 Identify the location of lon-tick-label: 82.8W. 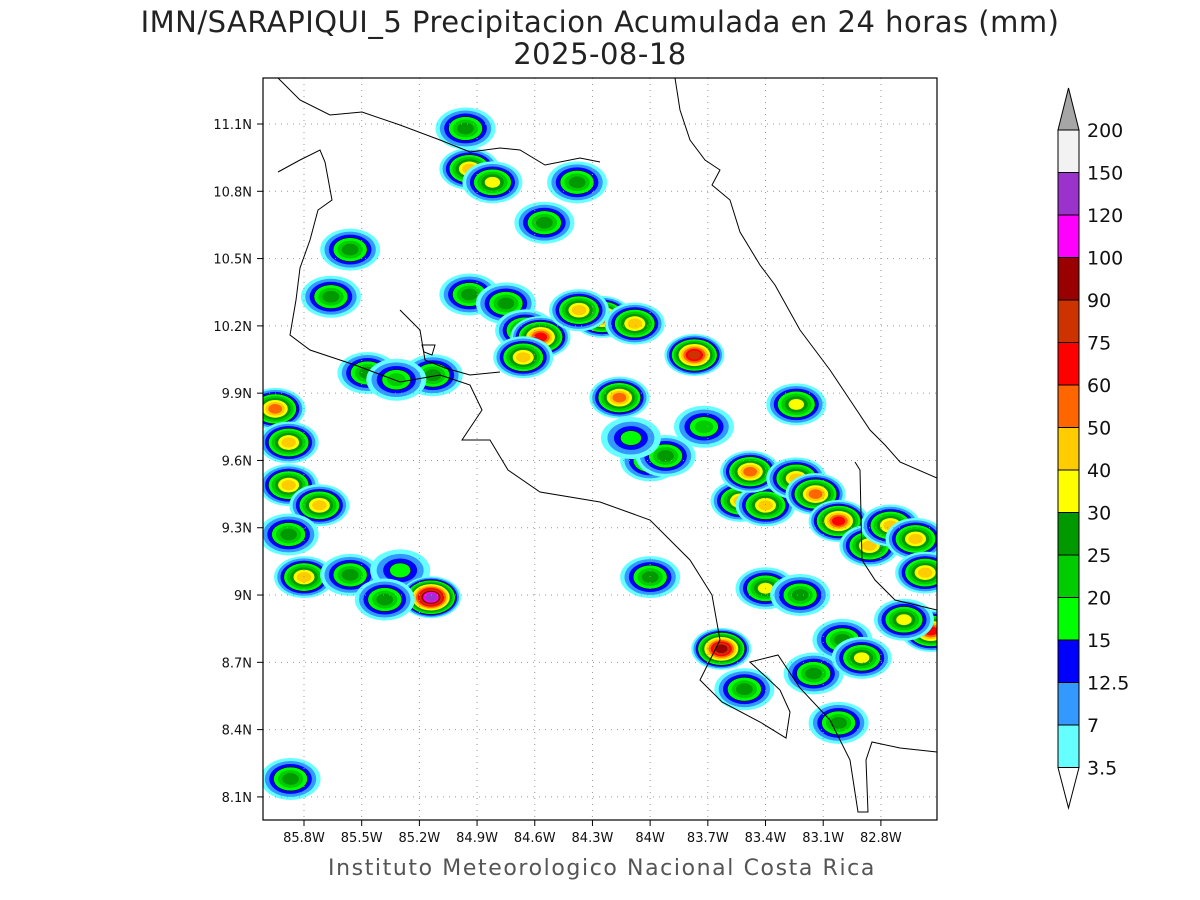
(881, 838).